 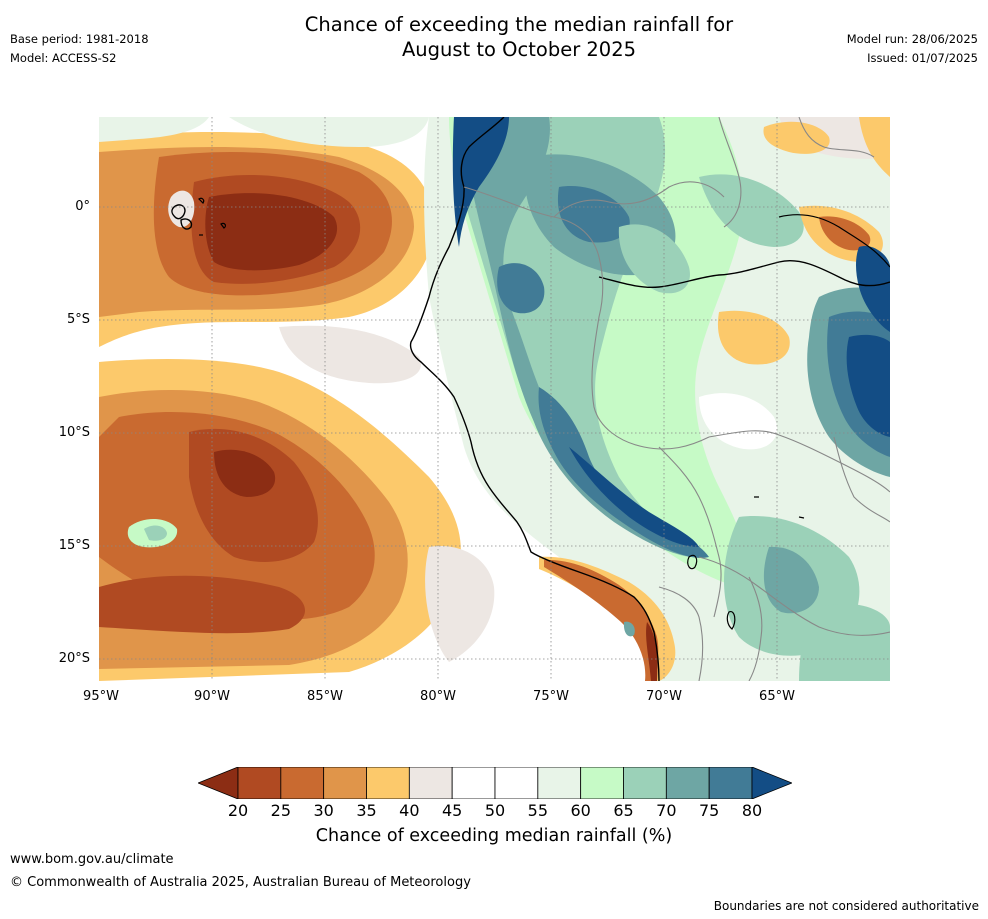 I want to click on lat-label-10s: 10°S, so click(x=74, y=432).